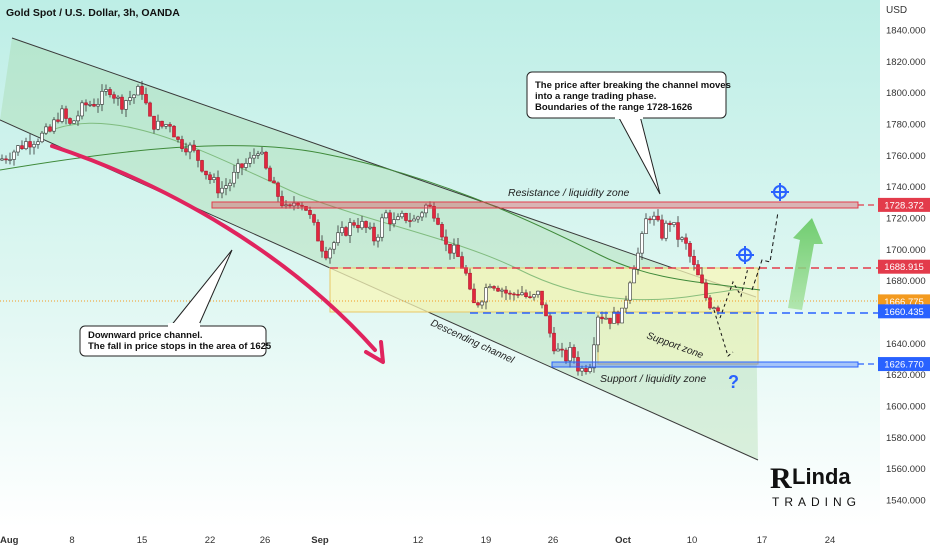 This screenshot has width=932, height=550. I want to click on question-mark-icon: ?, so click(733, 382).